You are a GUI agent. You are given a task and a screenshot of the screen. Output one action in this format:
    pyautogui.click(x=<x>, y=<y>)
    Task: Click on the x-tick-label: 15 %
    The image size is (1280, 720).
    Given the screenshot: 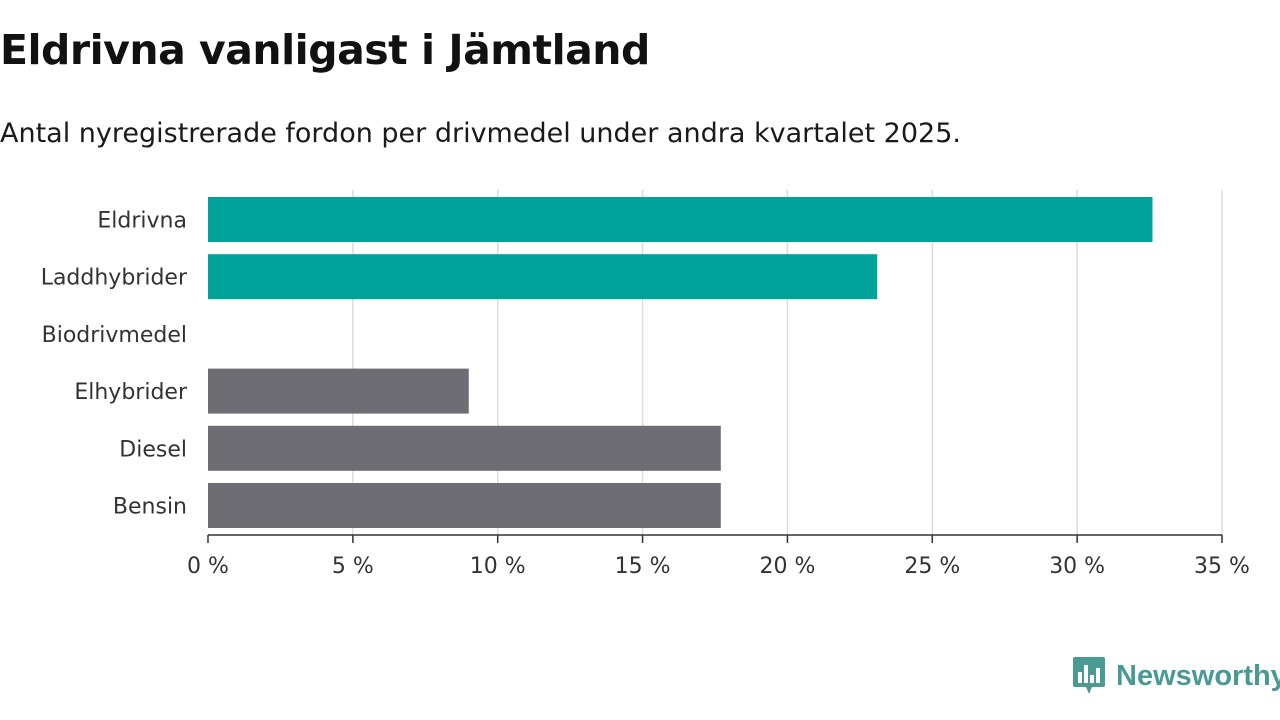 What is the action you would take?
    pyautogui.click(x=643, y=566)
    